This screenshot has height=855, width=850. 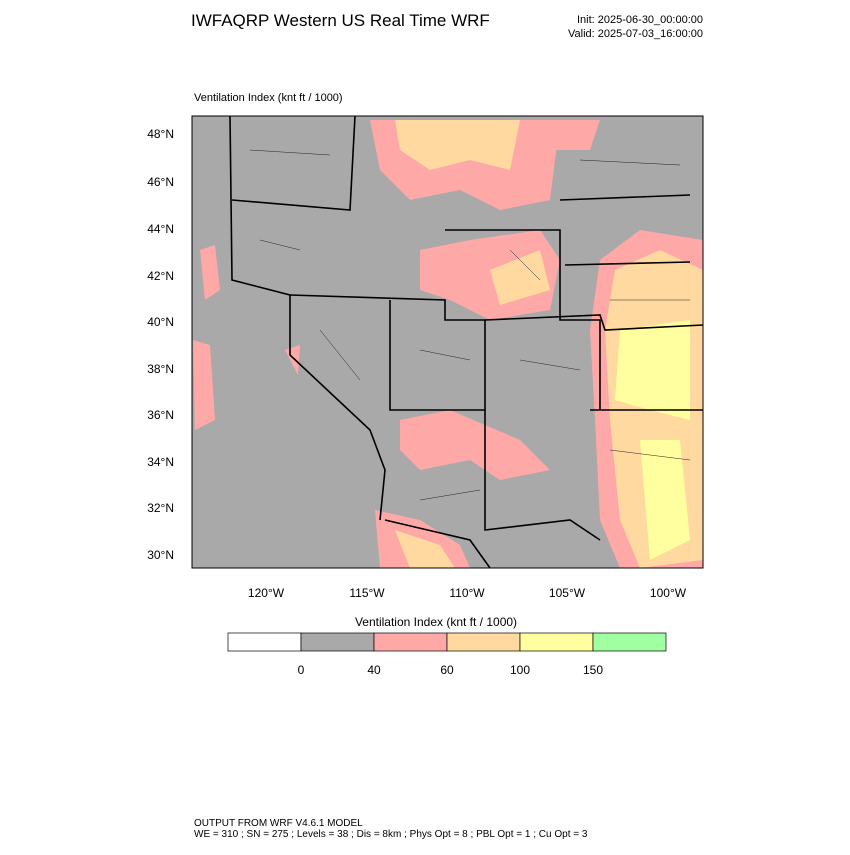 I want to click on lat-label: 48°N, so click(x=160, y=134).